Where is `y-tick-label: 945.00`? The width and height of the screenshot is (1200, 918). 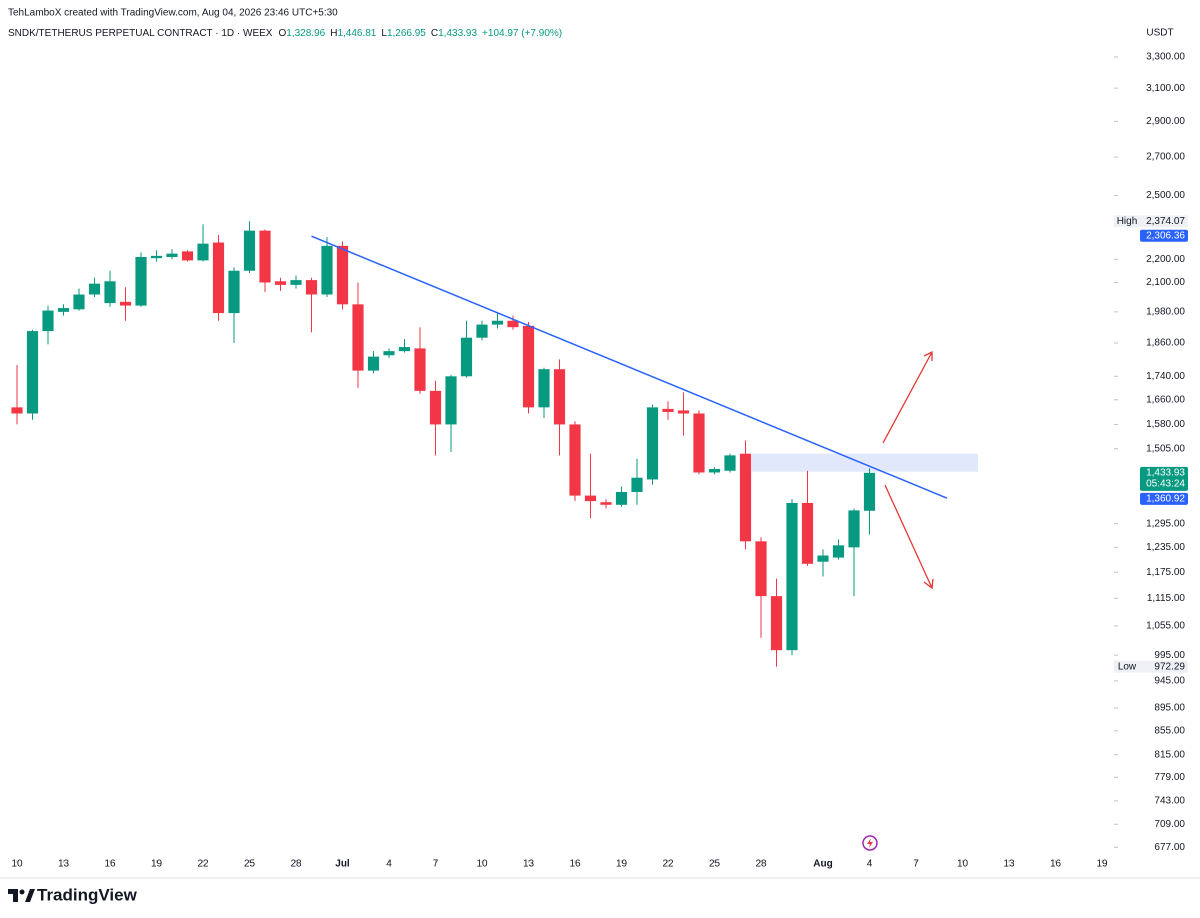 y-tick-label: 945.00 is located at coordinates (1169, 681).